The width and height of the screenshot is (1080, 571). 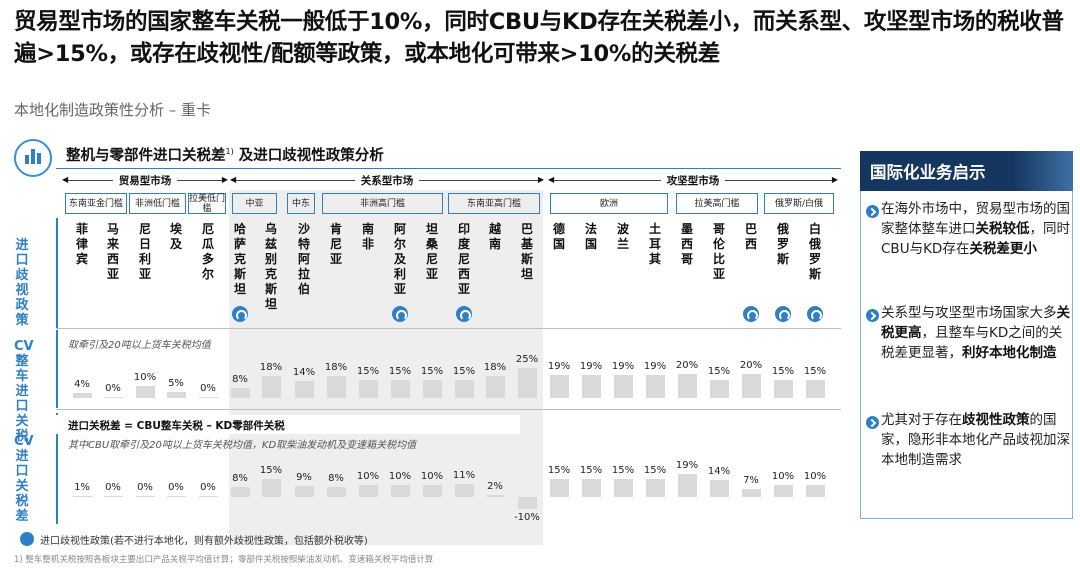 I want to click on subgroup-latam-low: 拉美低门槛, so click(x=207, y=203).